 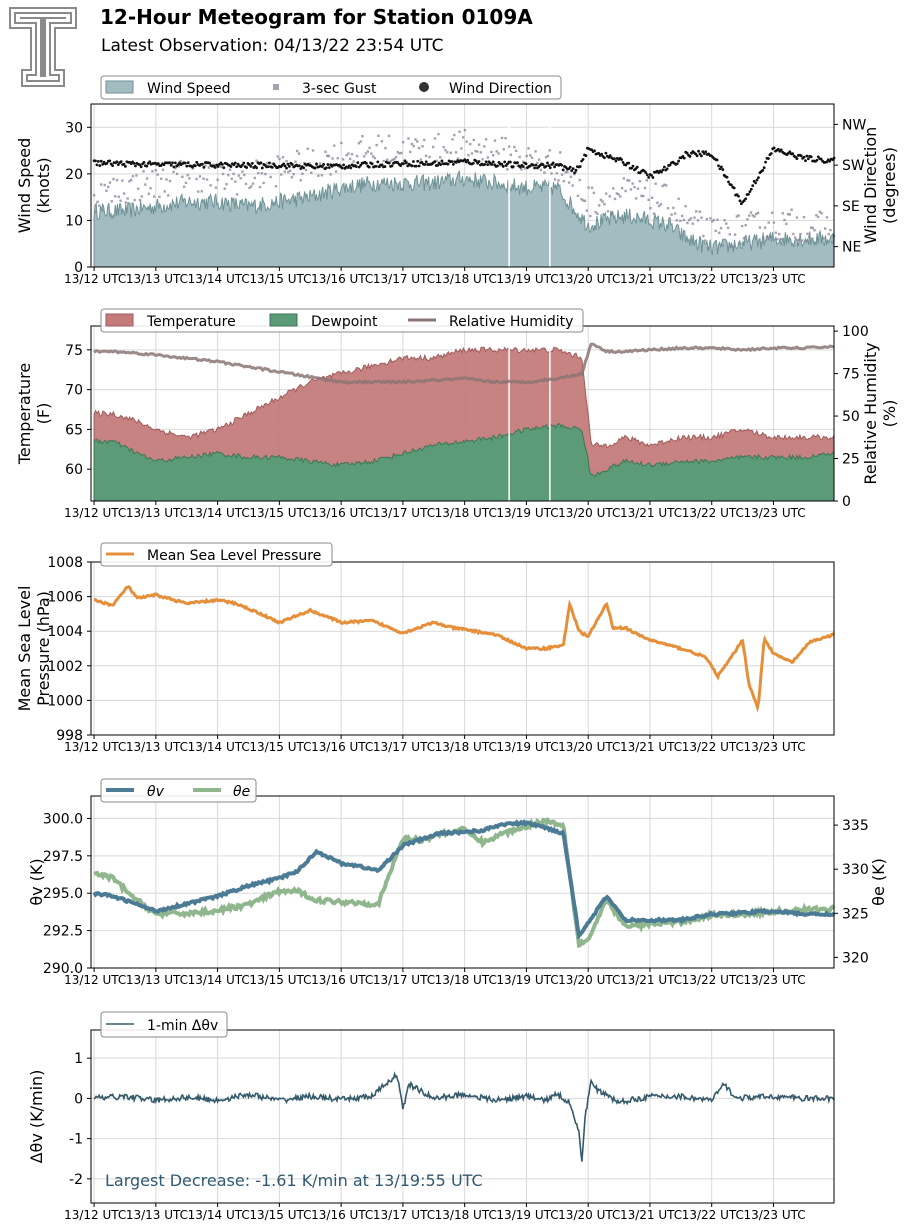 I want to click on y-tick-label: 0, so click(x=78, y=1099).